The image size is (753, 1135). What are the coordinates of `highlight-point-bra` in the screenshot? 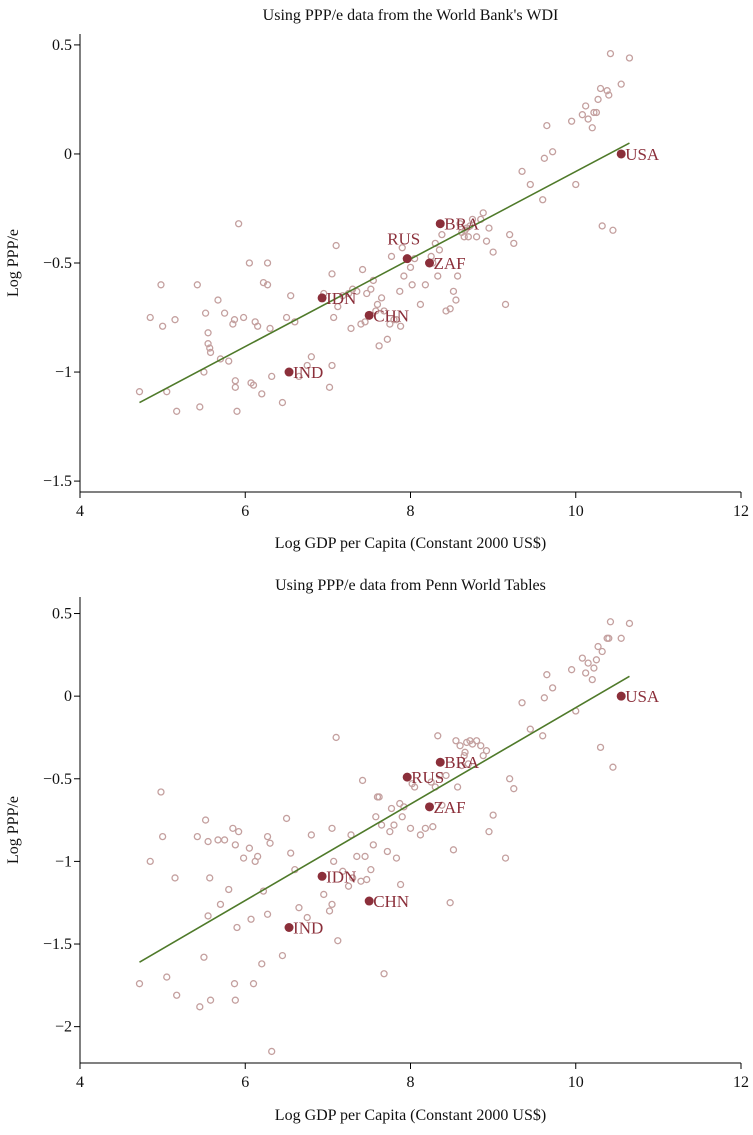 It's located at (440, 762).